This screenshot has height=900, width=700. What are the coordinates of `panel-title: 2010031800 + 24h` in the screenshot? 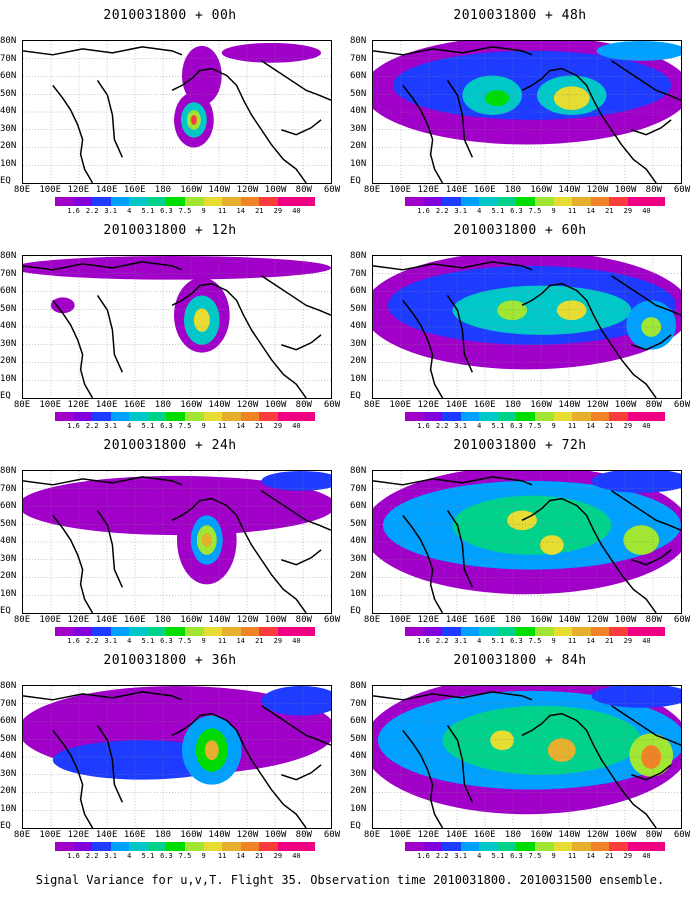 It's located at (170, 445).